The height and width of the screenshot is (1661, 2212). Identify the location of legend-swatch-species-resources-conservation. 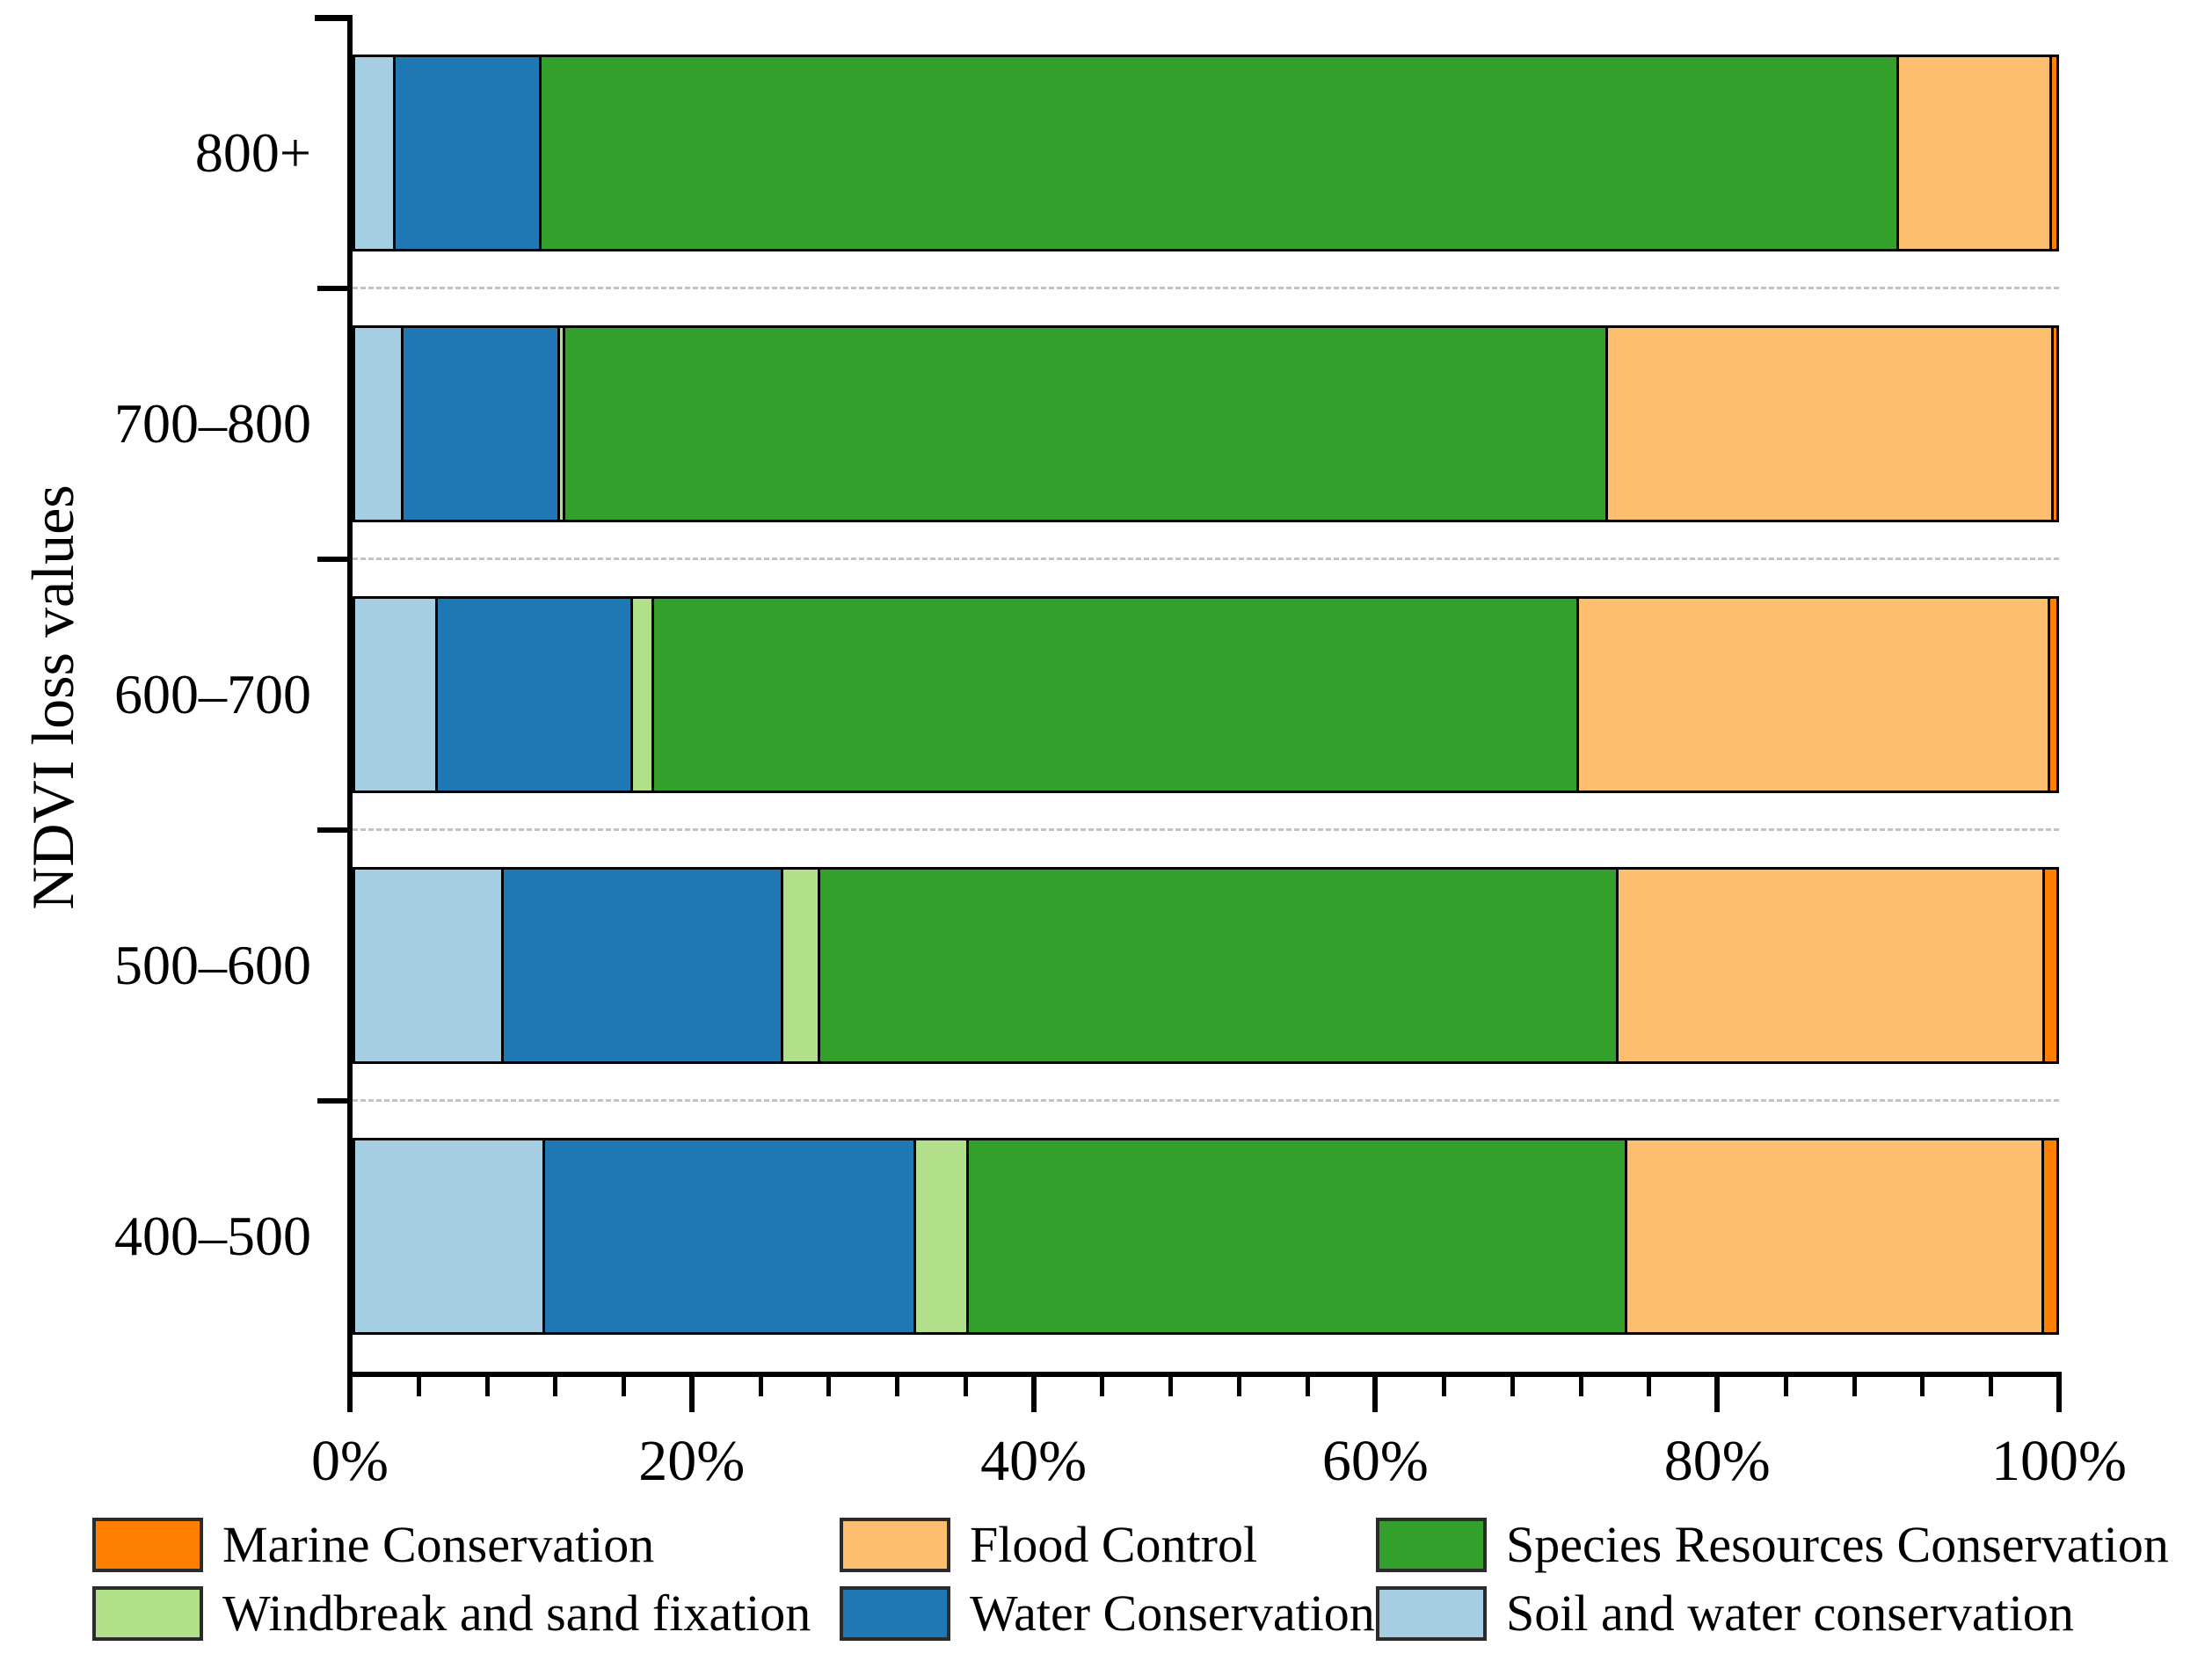
(1431, 1545).